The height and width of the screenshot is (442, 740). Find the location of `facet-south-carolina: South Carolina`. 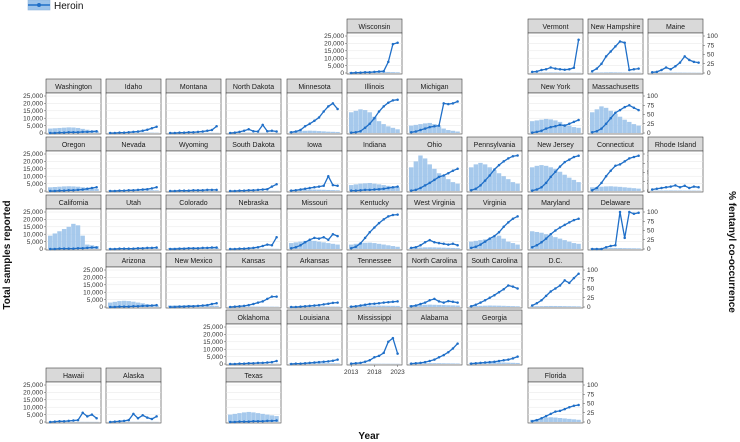

facet-south-carolina: South Carolina is located at coordinates (494, 280).